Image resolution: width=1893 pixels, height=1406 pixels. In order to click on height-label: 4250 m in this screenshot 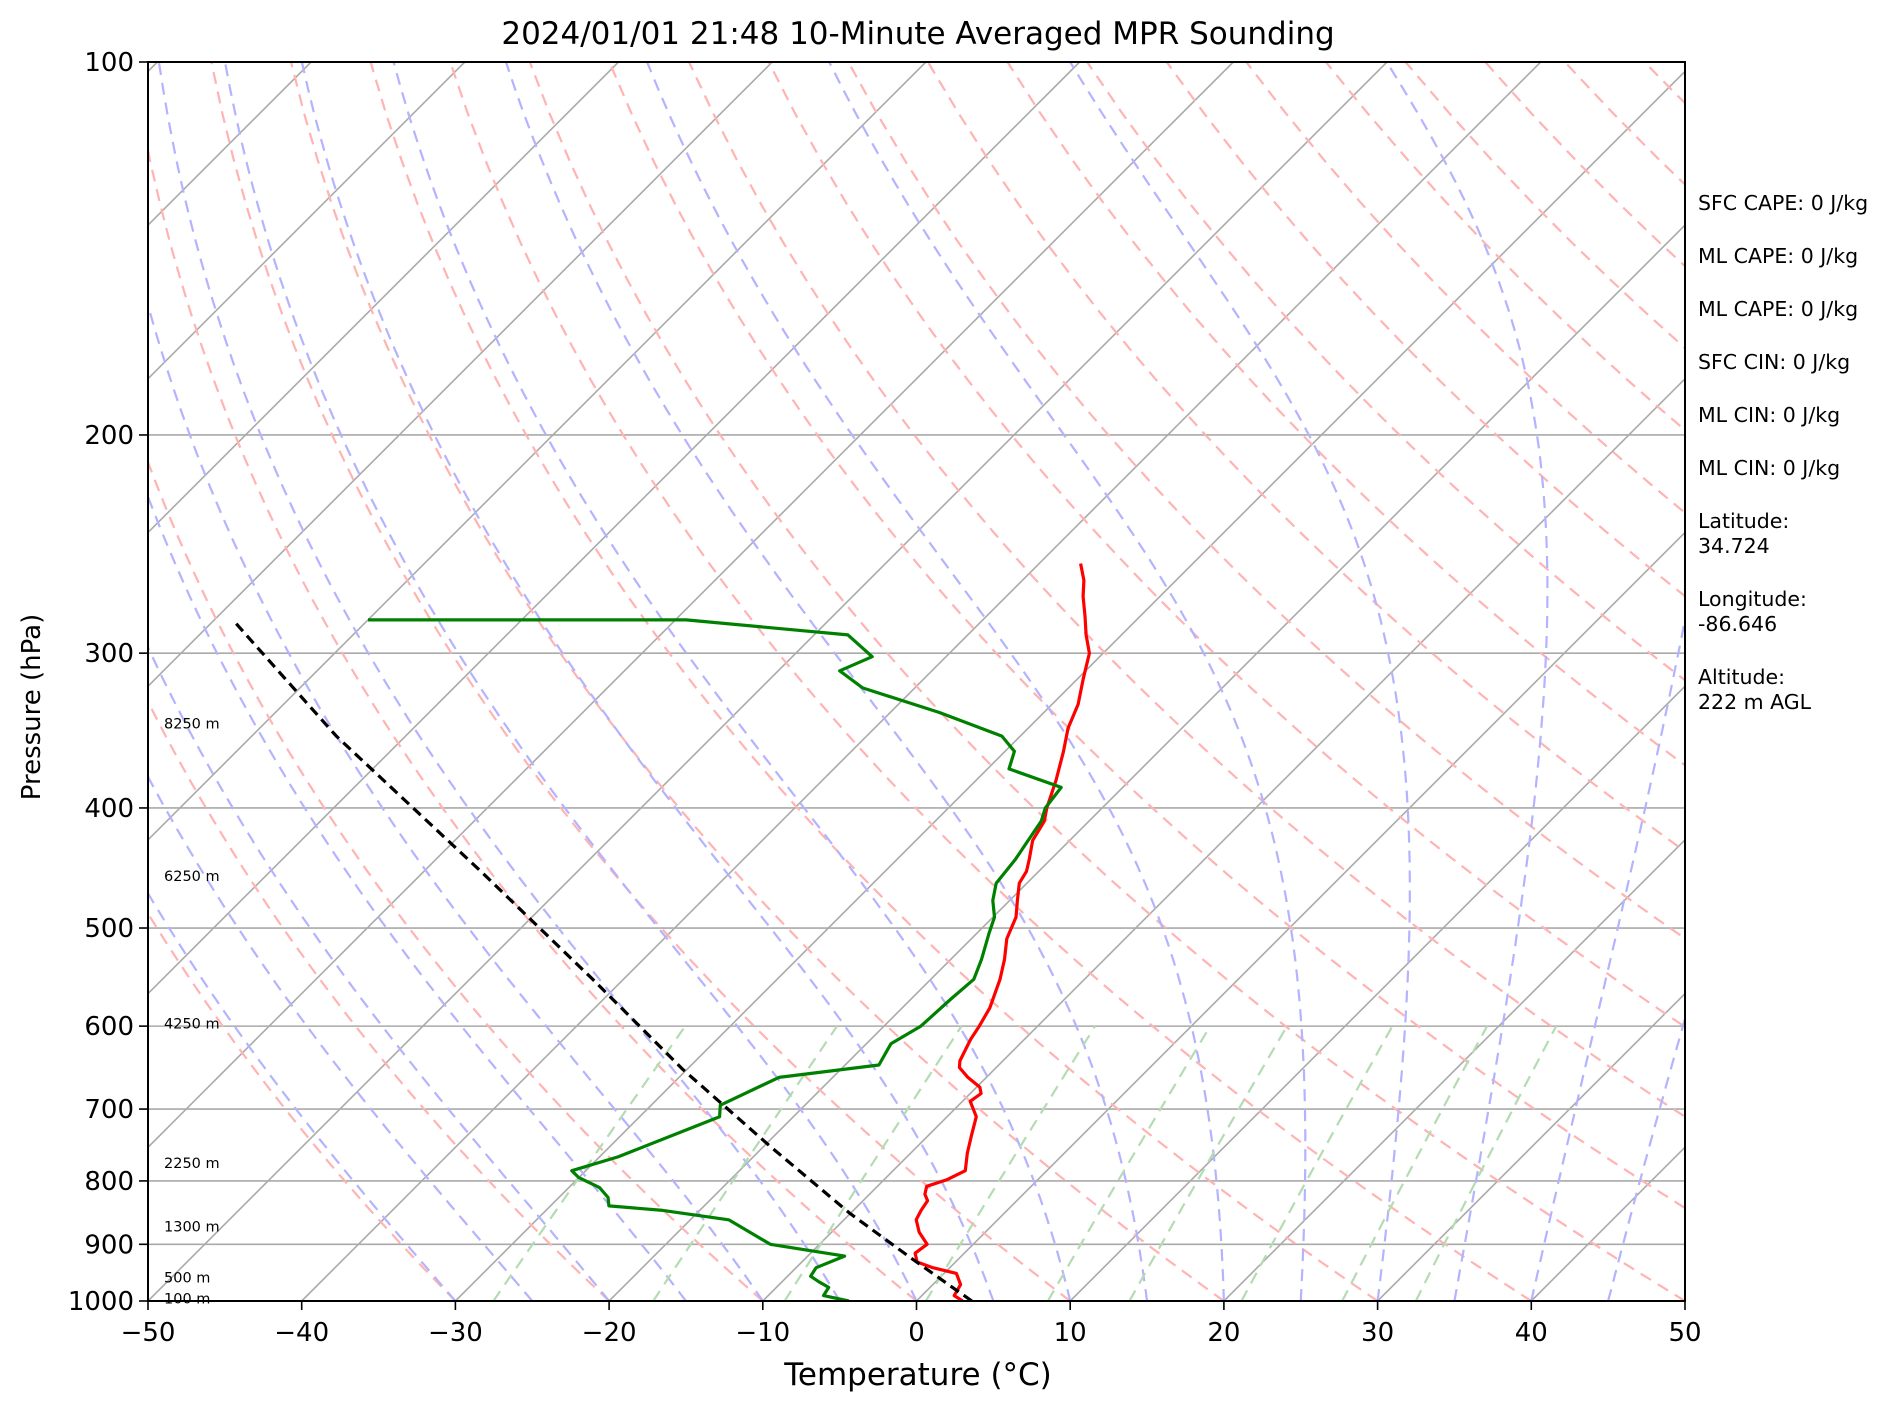, I will do `click(192, 1024)`.